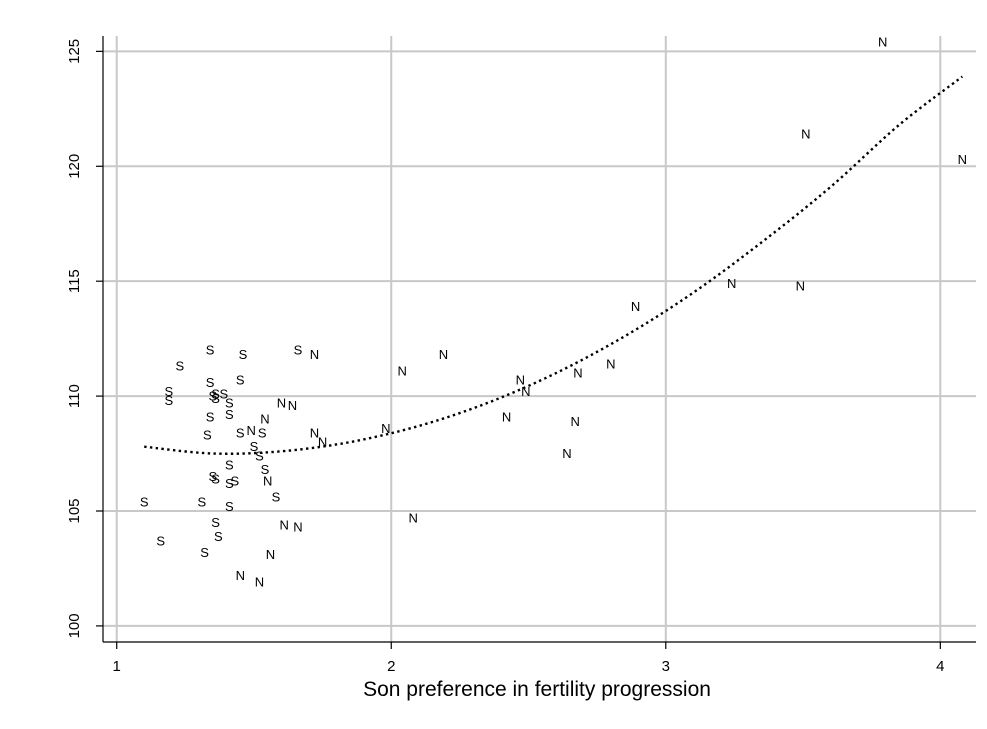 The image size is (987, 729). Describe the element at coordinates (74, 510) in the screenshot. I see `y-tick-label: 105` at that location.